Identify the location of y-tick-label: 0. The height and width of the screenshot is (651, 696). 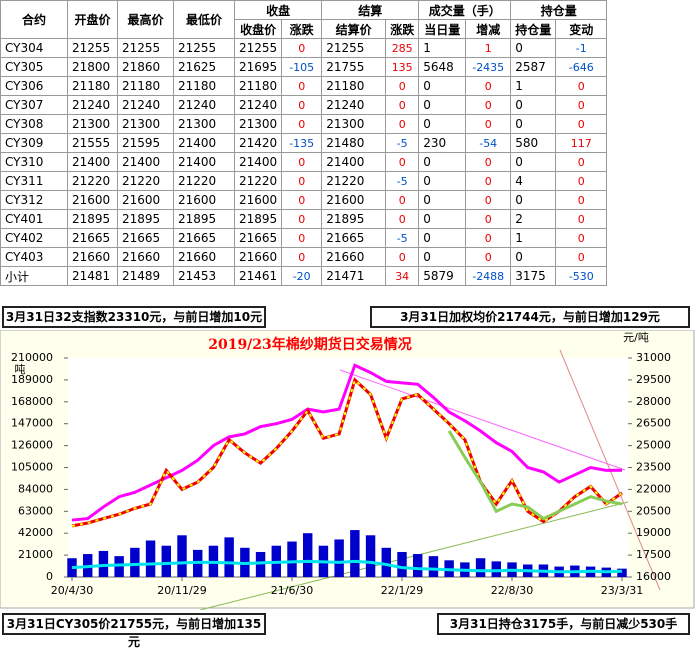
(49, 576).